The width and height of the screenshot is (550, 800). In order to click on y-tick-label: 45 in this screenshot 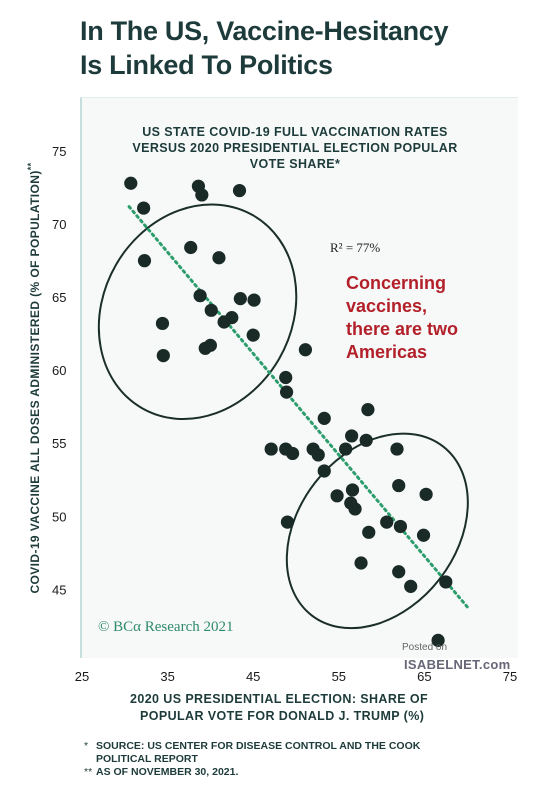, I will do `click(59, 589)`.